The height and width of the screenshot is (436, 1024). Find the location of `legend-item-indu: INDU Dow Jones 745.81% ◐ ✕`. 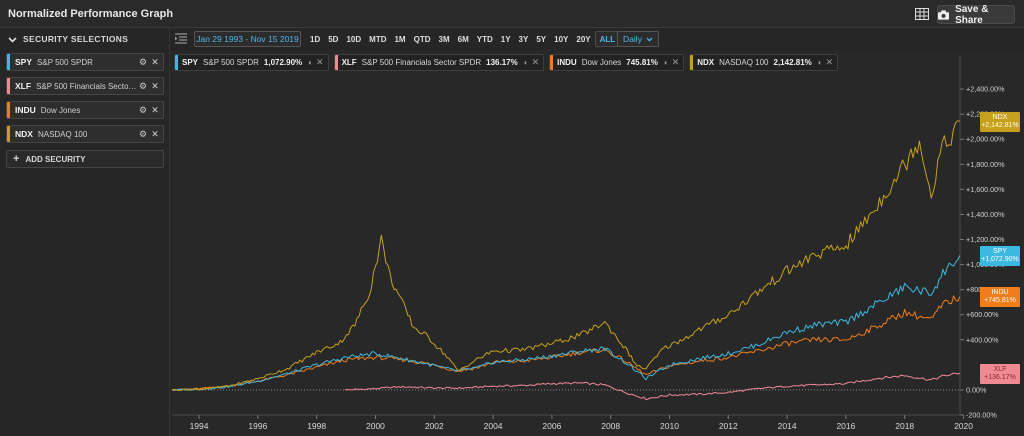

legend-item-indu: INDU Dow Jones 745.81% ◐ ✕ is located at coordinates (617, 62).